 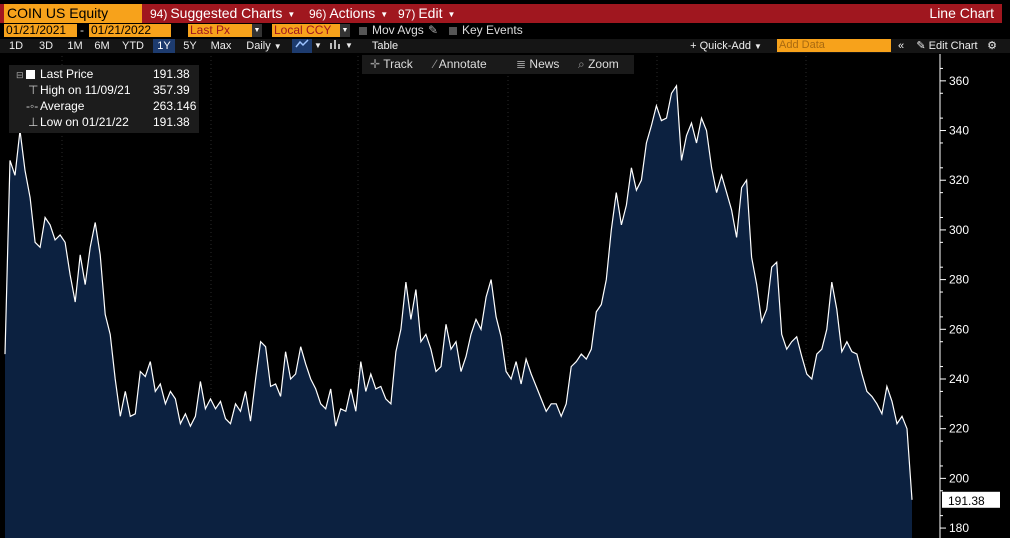 What do you see at coordinates (33, 122) in the screenshot?
I see `low-marker-icon: ⊥` at bounding box center [33, 122].